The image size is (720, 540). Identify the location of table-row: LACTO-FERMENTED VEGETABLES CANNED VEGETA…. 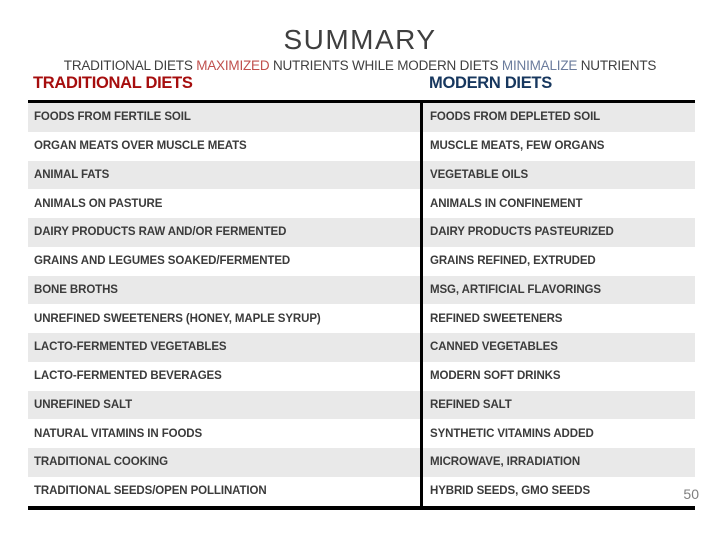
(361, 347).